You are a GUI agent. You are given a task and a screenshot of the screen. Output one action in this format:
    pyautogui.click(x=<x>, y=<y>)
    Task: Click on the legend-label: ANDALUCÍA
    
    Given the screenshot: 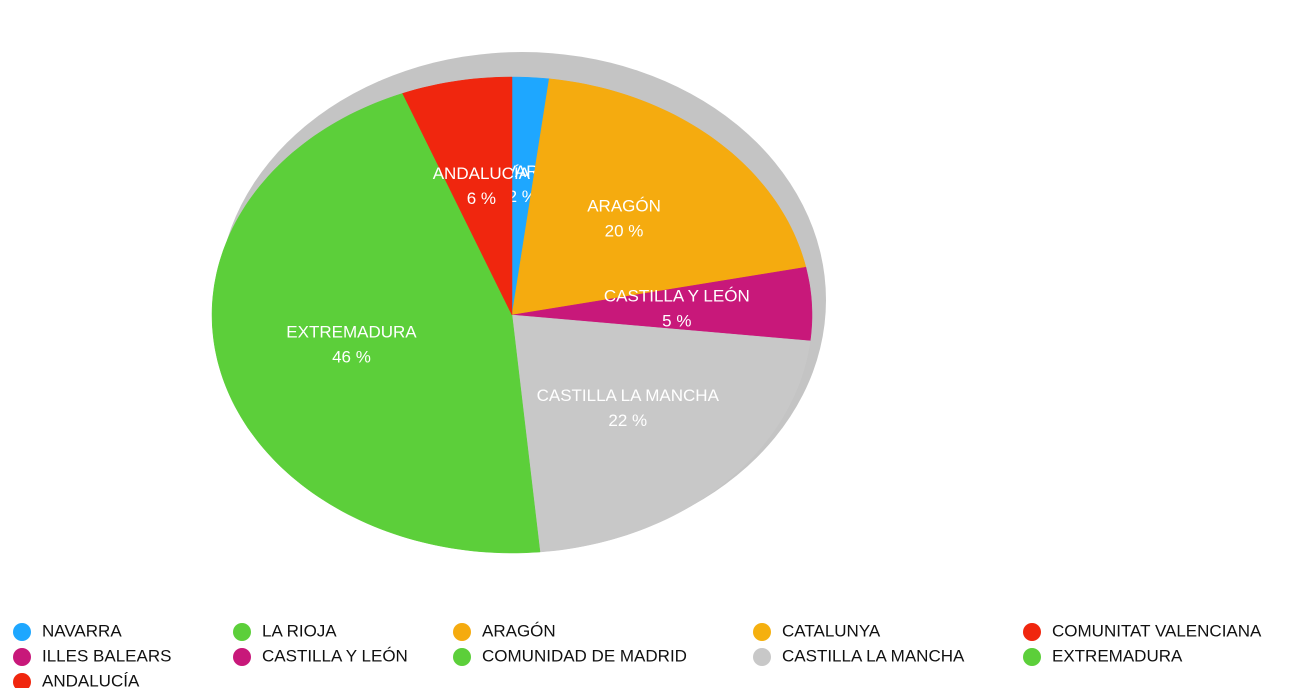 What is the action you would take?
    pyautogui.click(x=91, y=679)
    